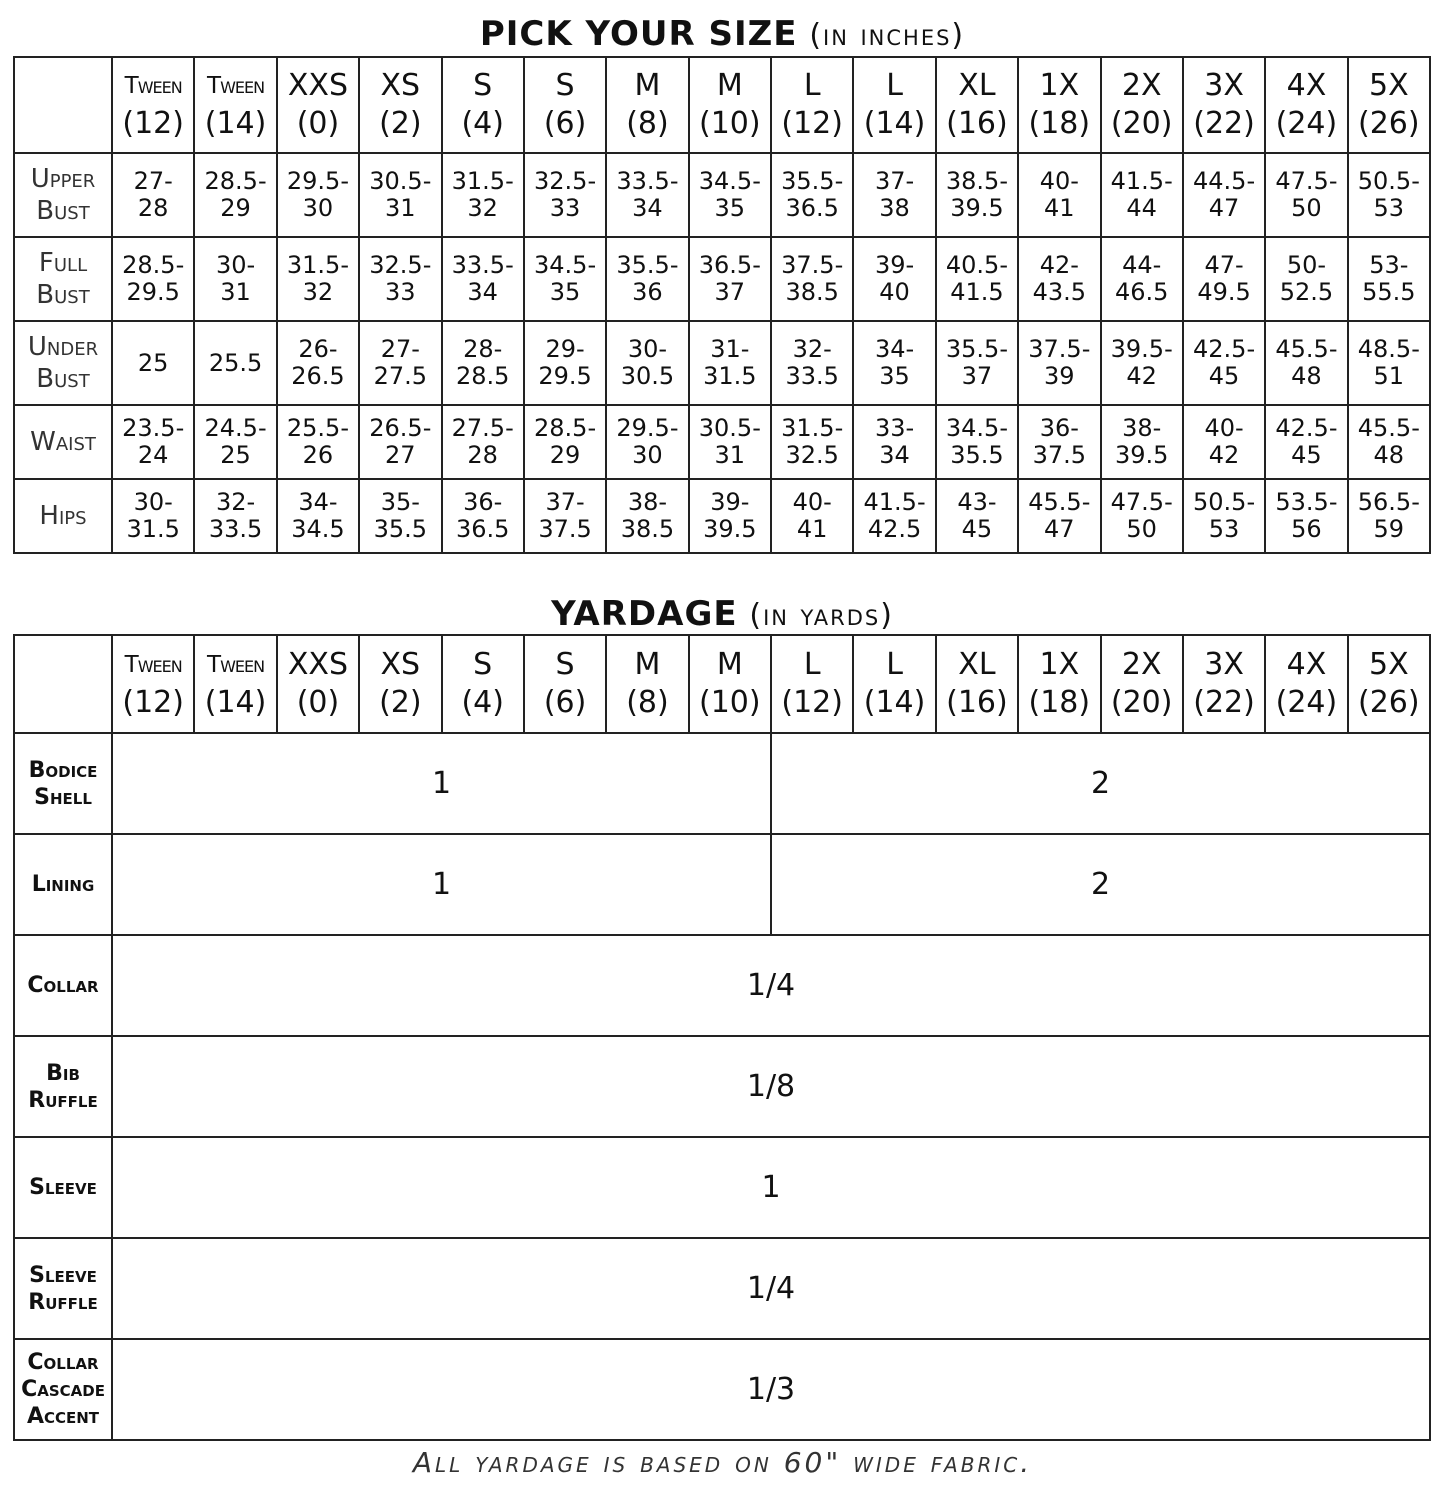 Image resolution: width=1445 pixels, height=1488 pixels. Describe the element at coordinates (730, 105) in the screenshot. I see `size-column-header: M (10)` at that location.